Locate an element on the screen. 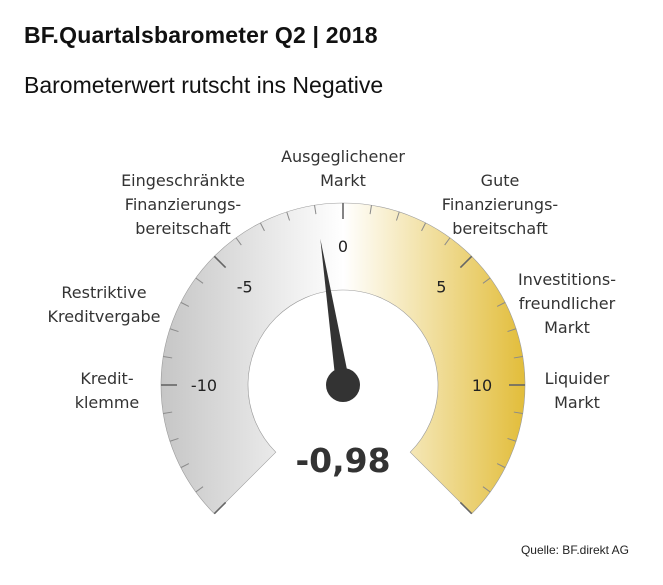  category-label: Eingeschränkte Finanzierungs-bereitschaft is located at coordinates (183, 204).